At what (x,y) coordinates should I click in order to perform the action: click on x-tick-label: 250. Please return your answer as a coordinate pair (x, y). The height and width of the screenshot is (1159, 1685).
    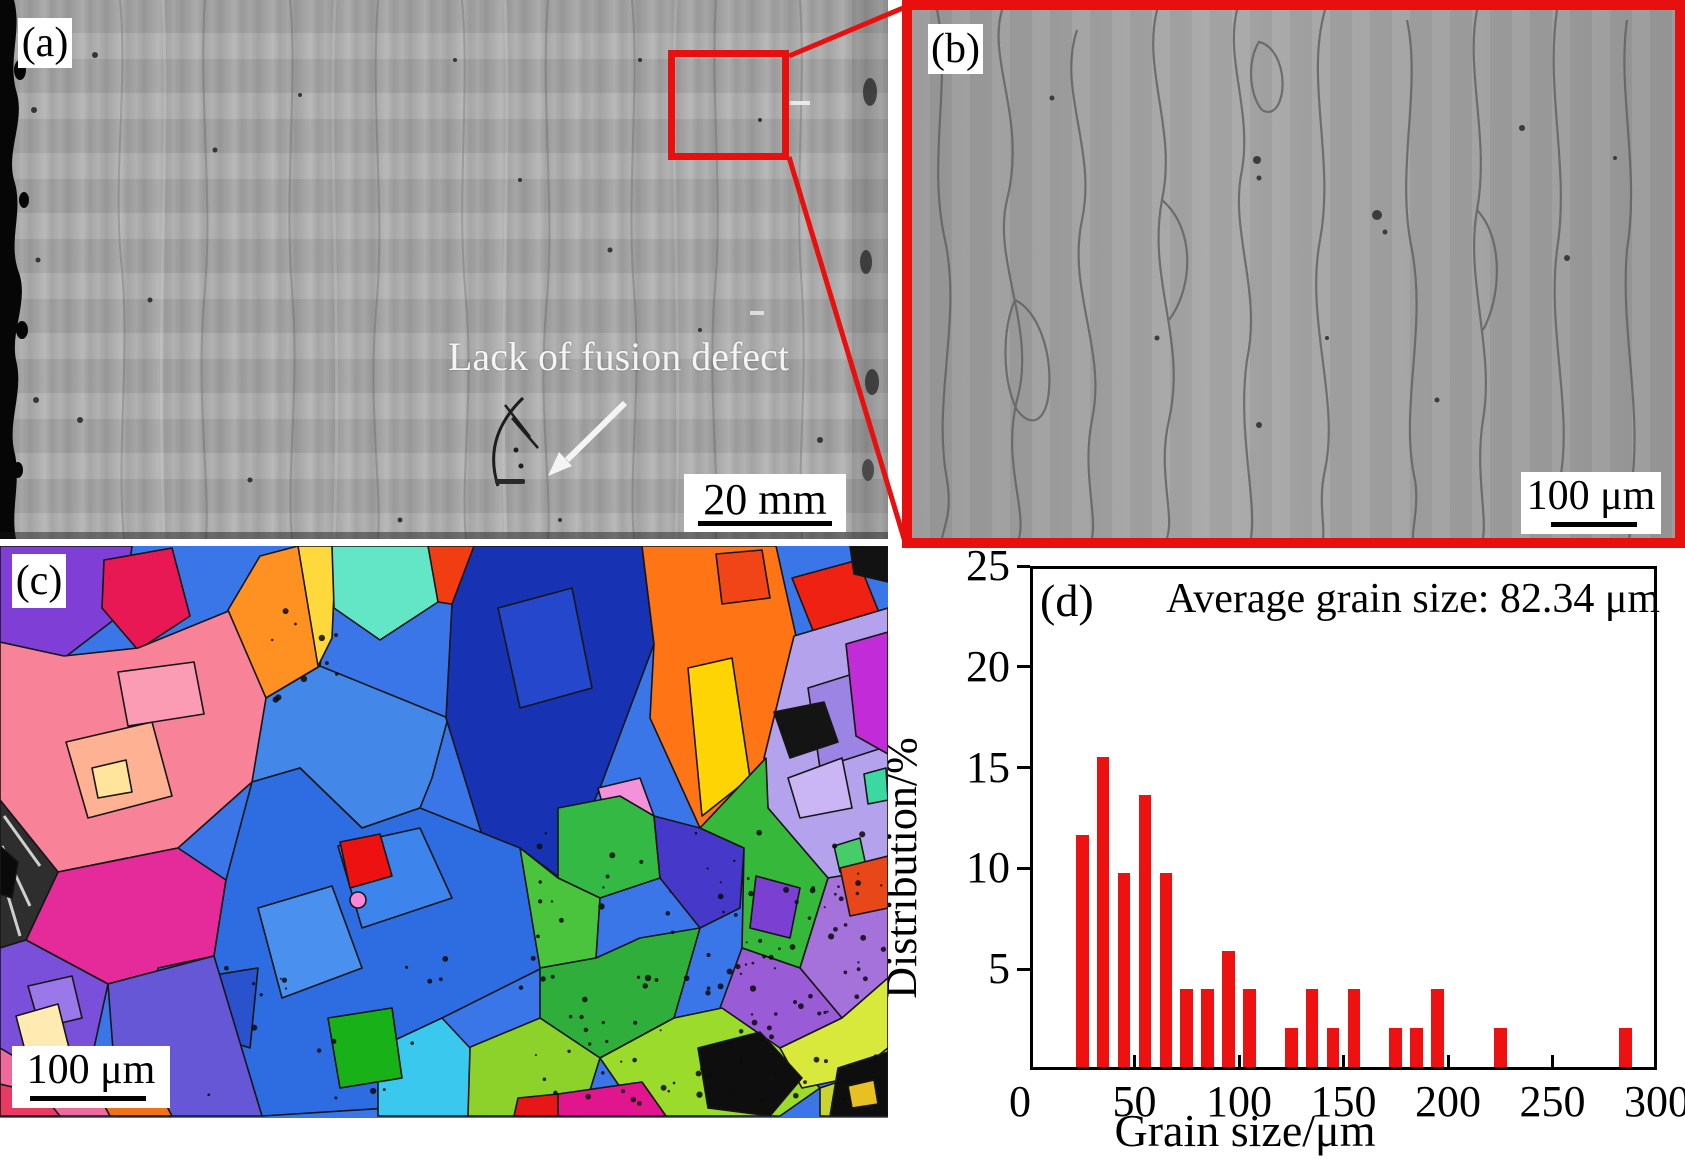
    Looking at the image, I should click on (1552, 1101).